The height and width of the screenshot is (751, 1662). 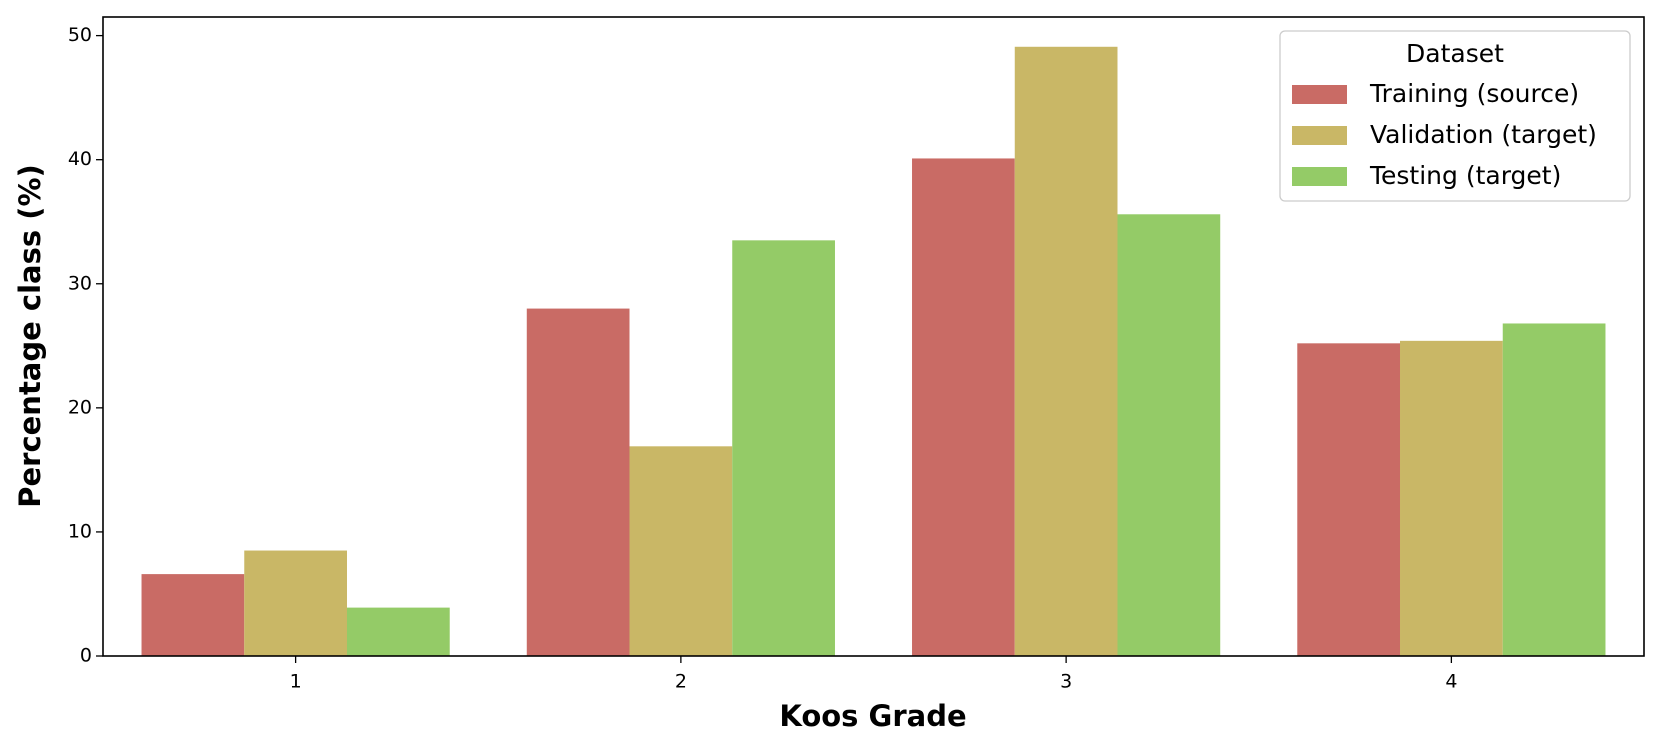 I want to click on y-tick-label: 20, so click(x=80, y=407).